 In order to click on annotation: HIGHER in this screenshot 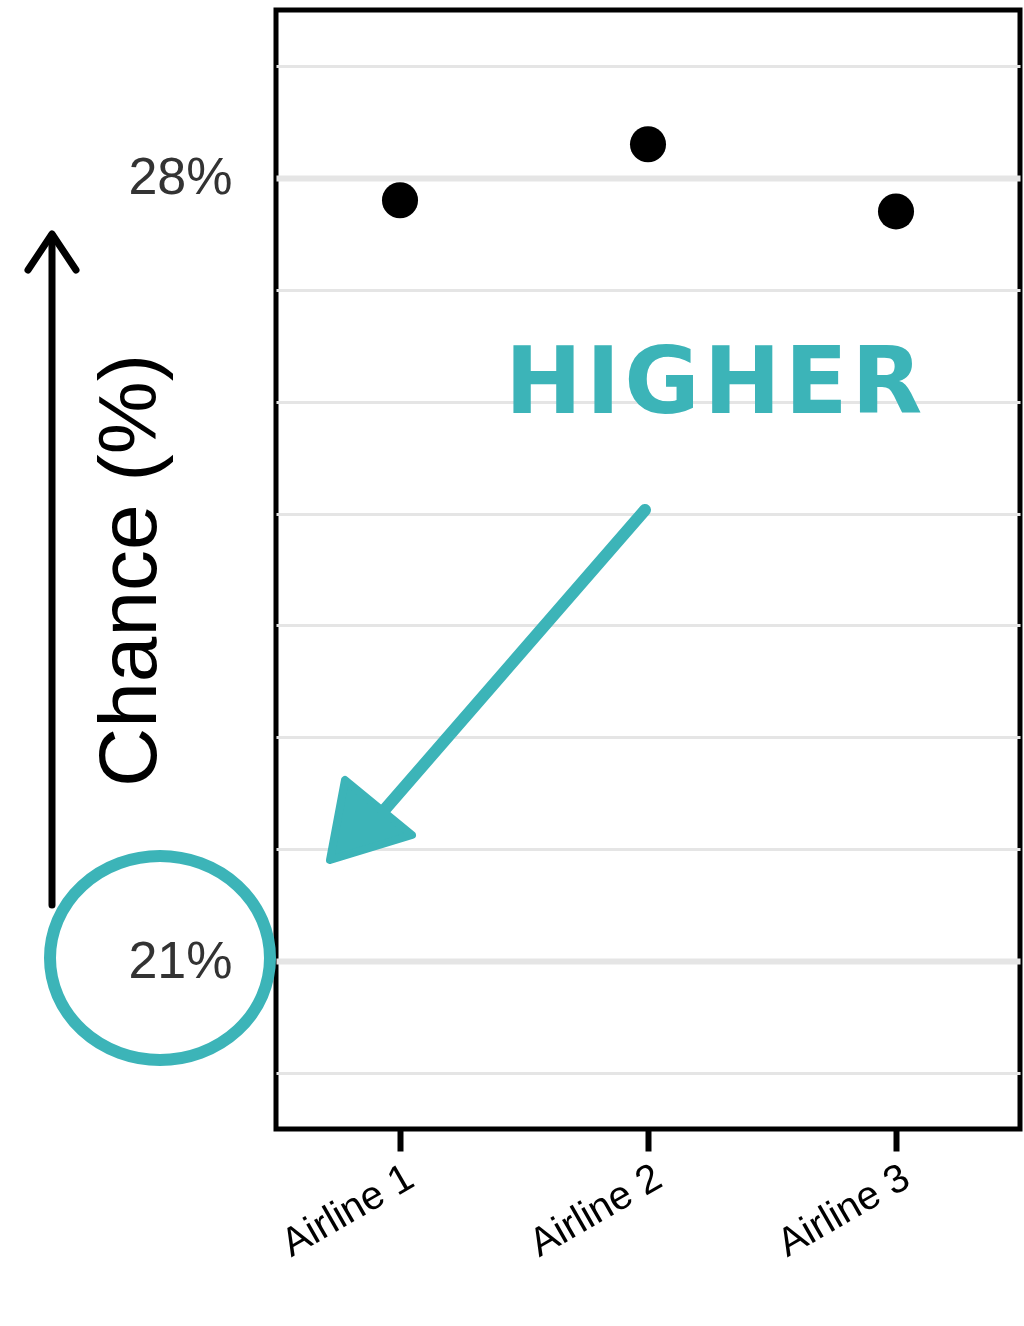, I will do `click(716, 381)`.